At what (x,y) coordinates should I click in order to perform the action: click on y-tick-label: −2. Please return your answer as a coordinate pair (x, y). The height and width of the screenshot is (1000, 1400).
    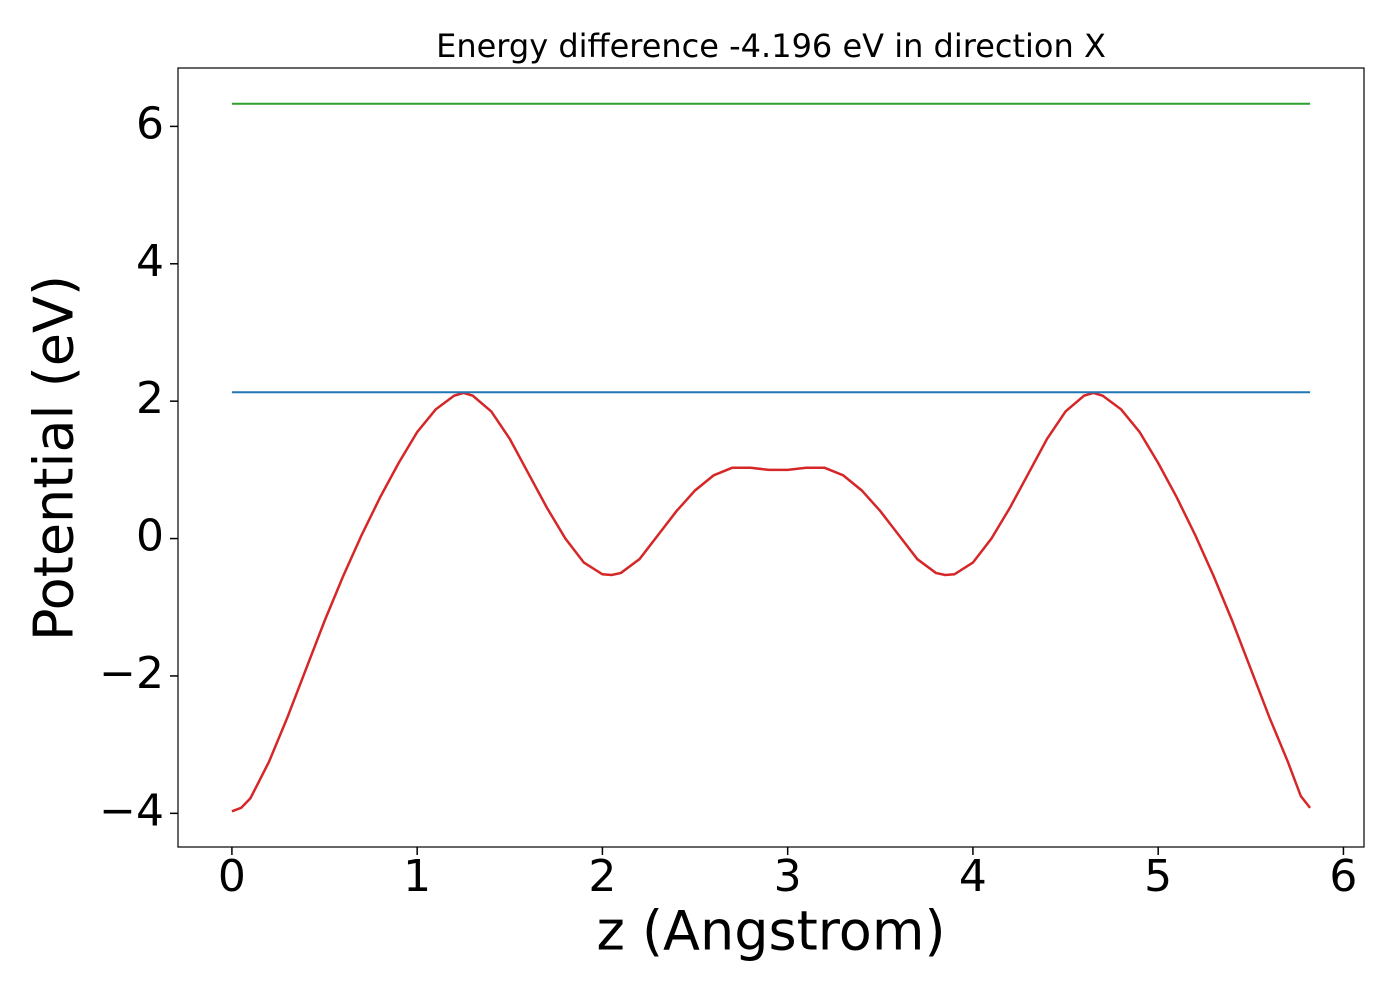
    Looking at the image, I should click on (131, 673).